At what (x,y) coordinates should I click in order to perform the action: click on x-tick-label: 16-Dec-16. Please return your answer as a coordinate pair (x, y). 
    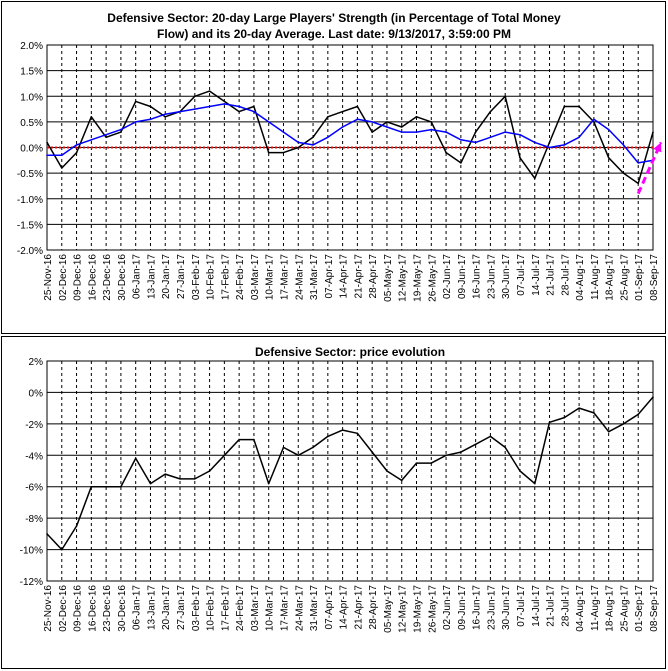
    Looking at the image, I should click on (92, 277).